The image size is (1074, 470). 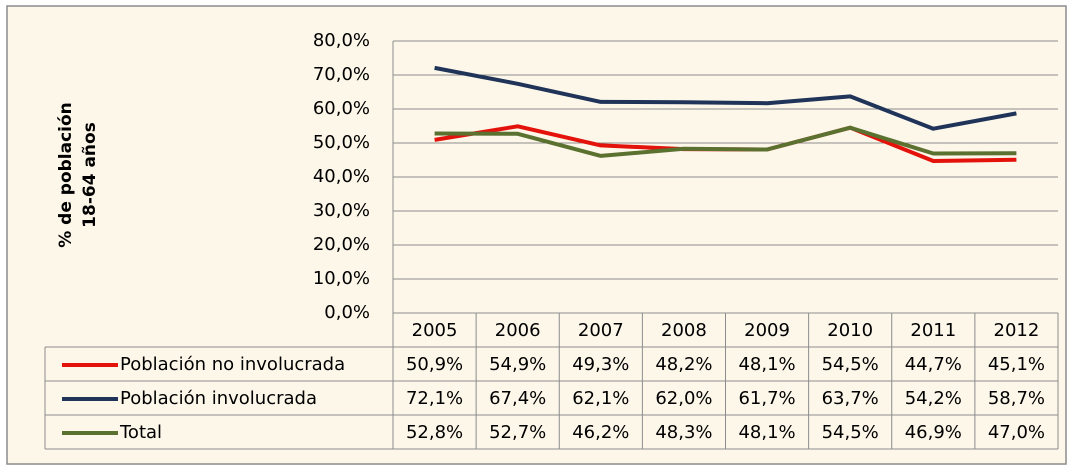 What do you see at coordinates (517, 364) in the screenshot?
I see `table-cell: 54,9%` at bounding box center [517, 364].